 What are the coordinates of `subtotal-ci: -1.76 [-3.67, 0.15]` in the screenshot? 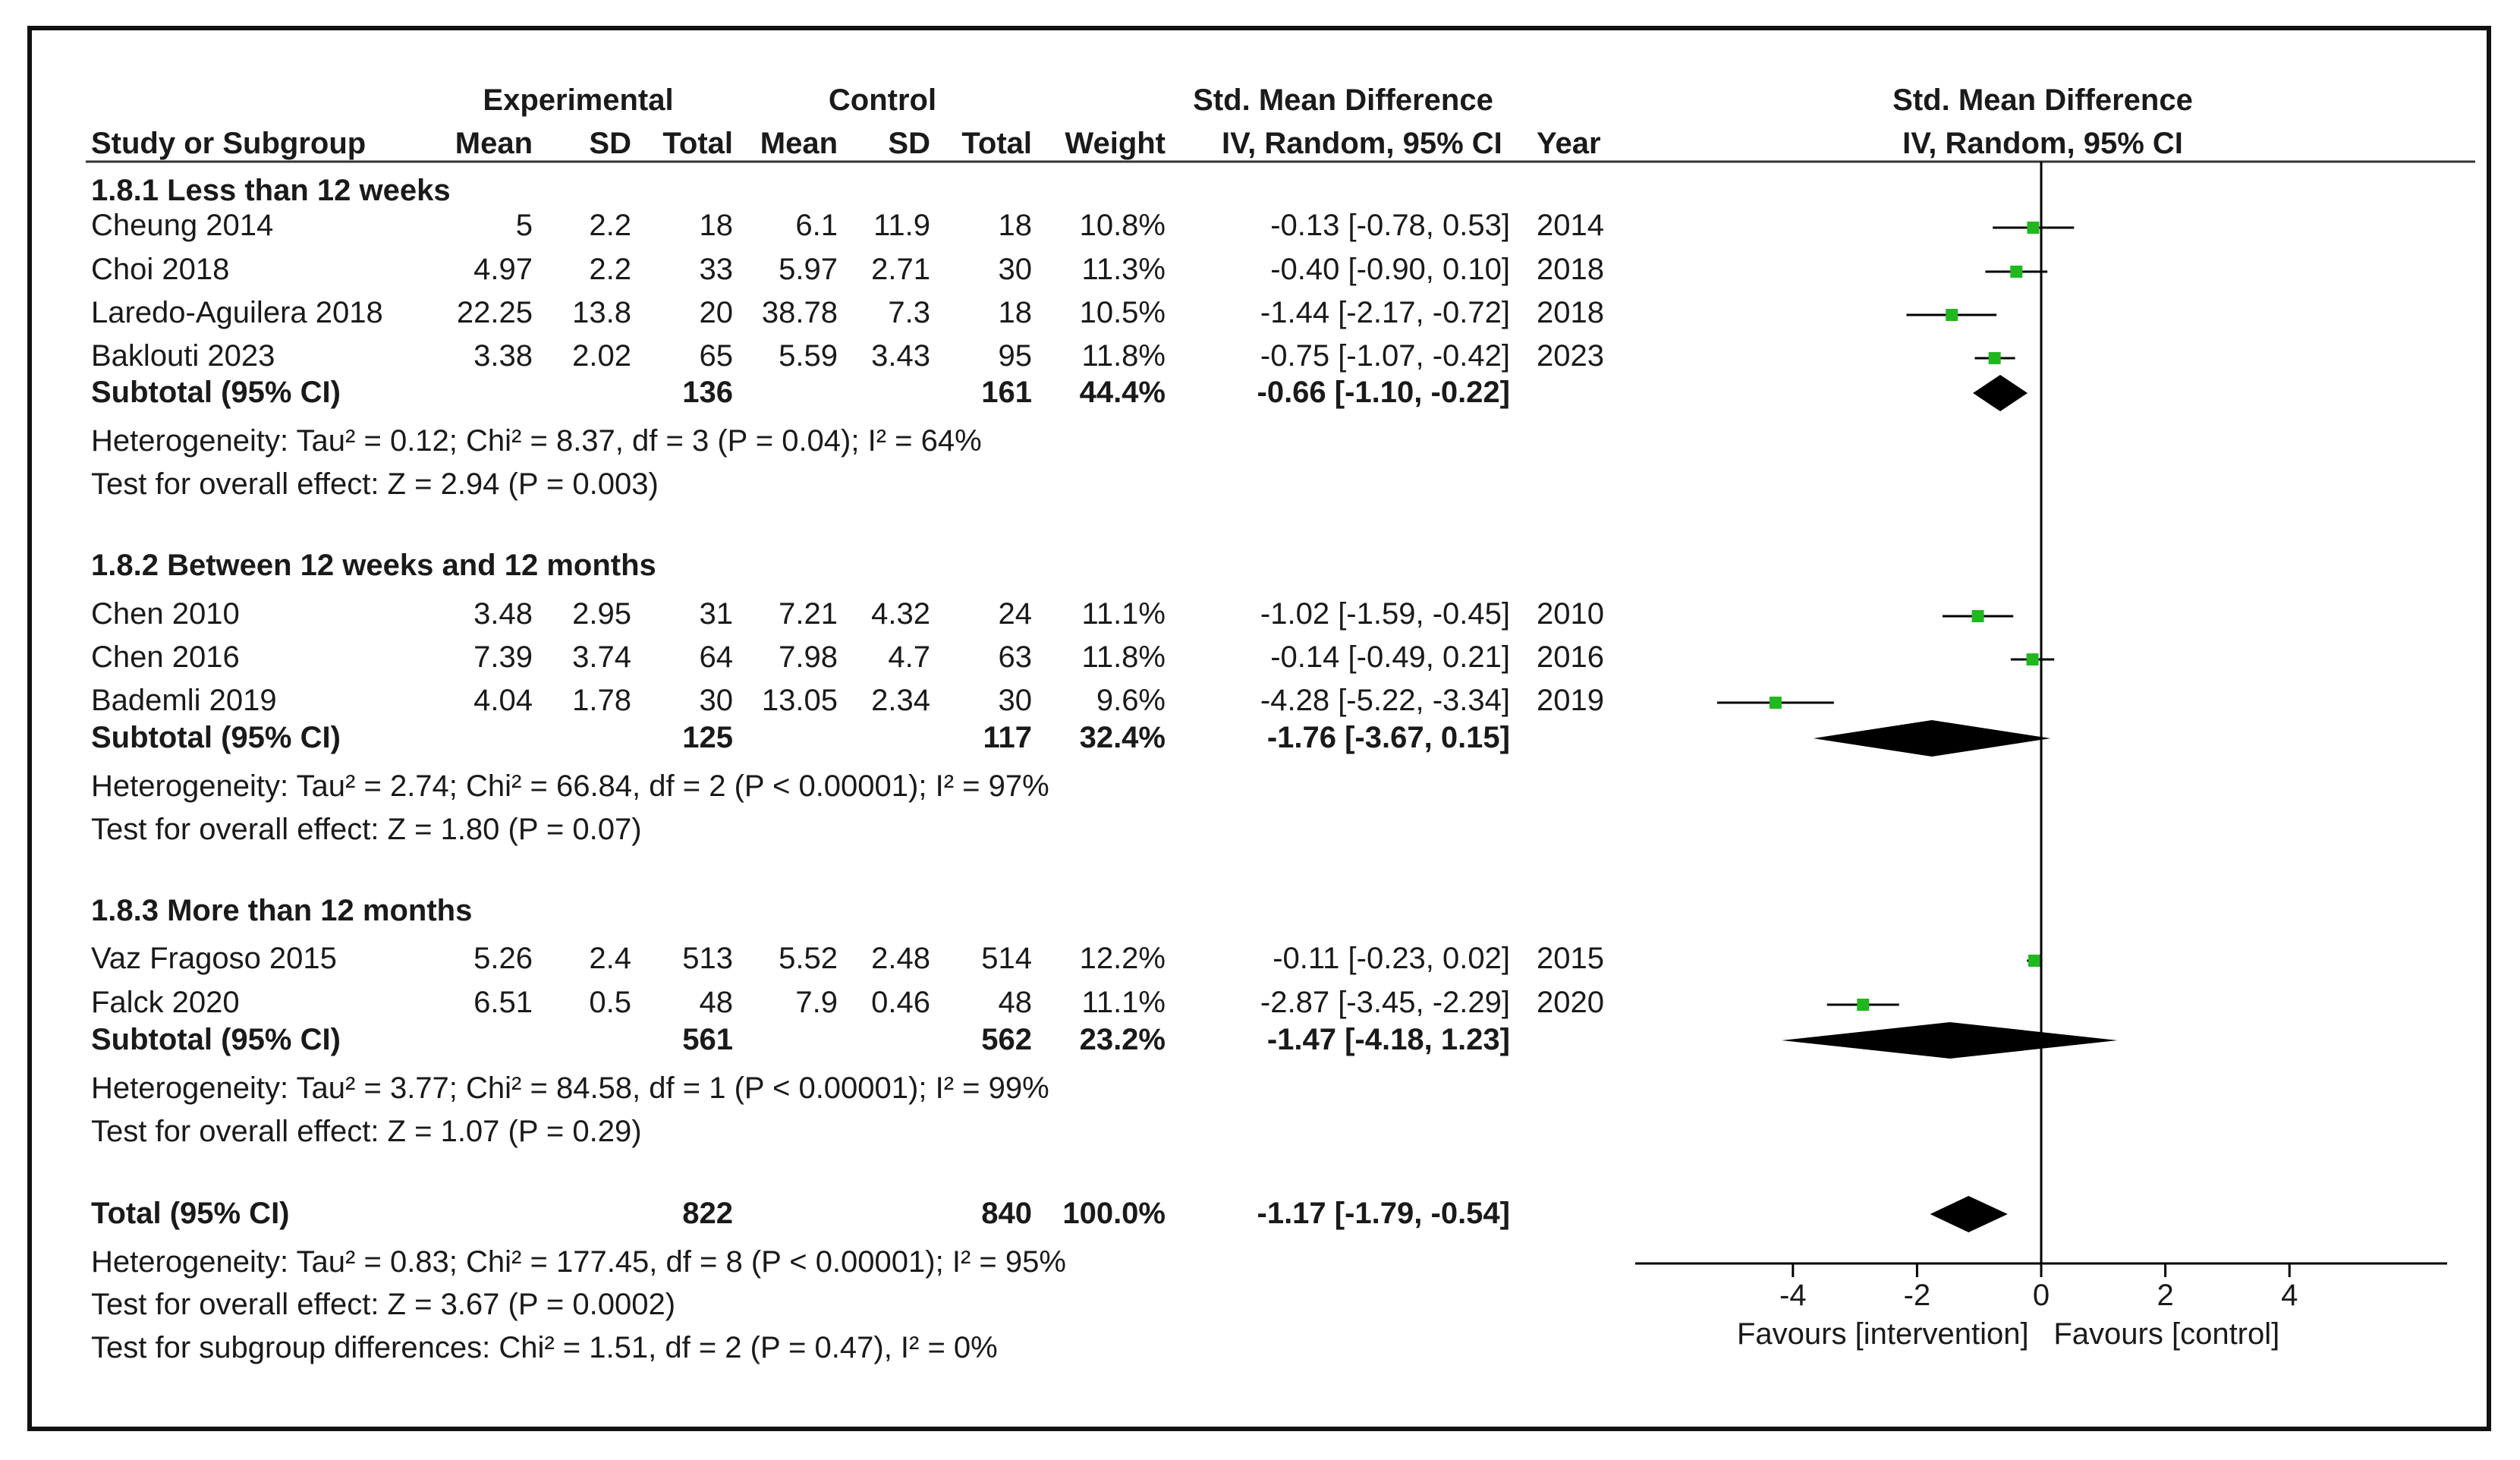 It's located at (1388, 737).